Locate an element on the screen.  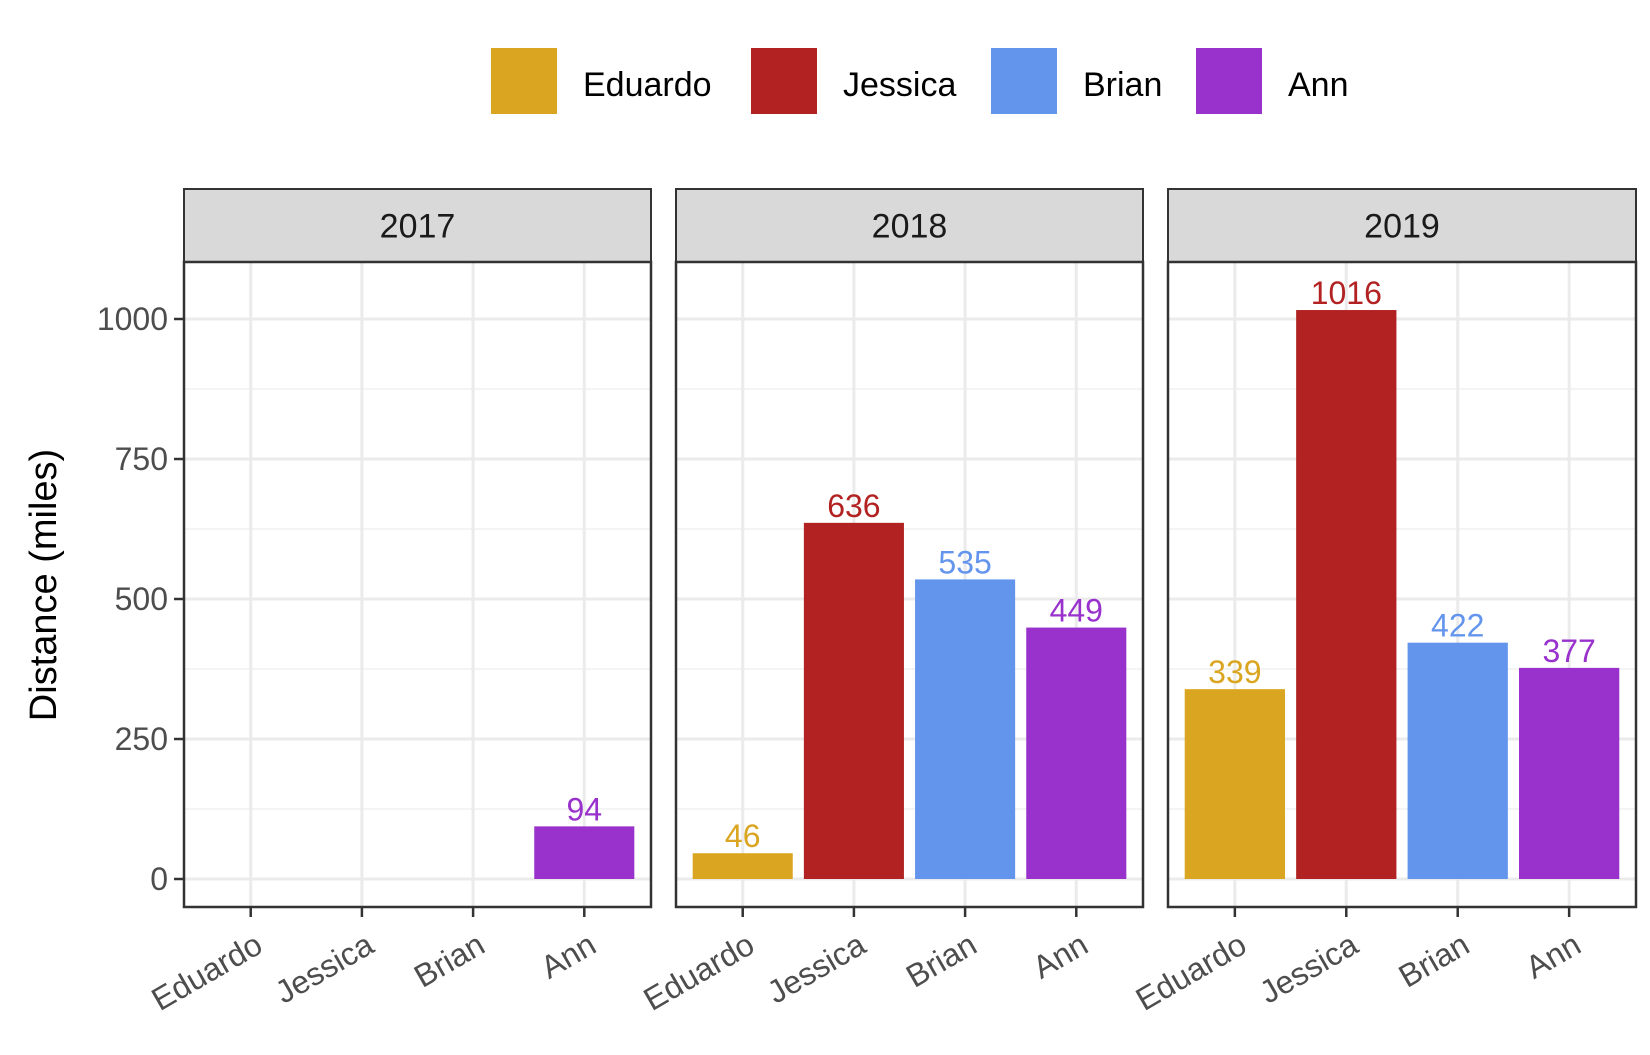
legend-label-jessica: Jessica is located at coordinates (899, 85).